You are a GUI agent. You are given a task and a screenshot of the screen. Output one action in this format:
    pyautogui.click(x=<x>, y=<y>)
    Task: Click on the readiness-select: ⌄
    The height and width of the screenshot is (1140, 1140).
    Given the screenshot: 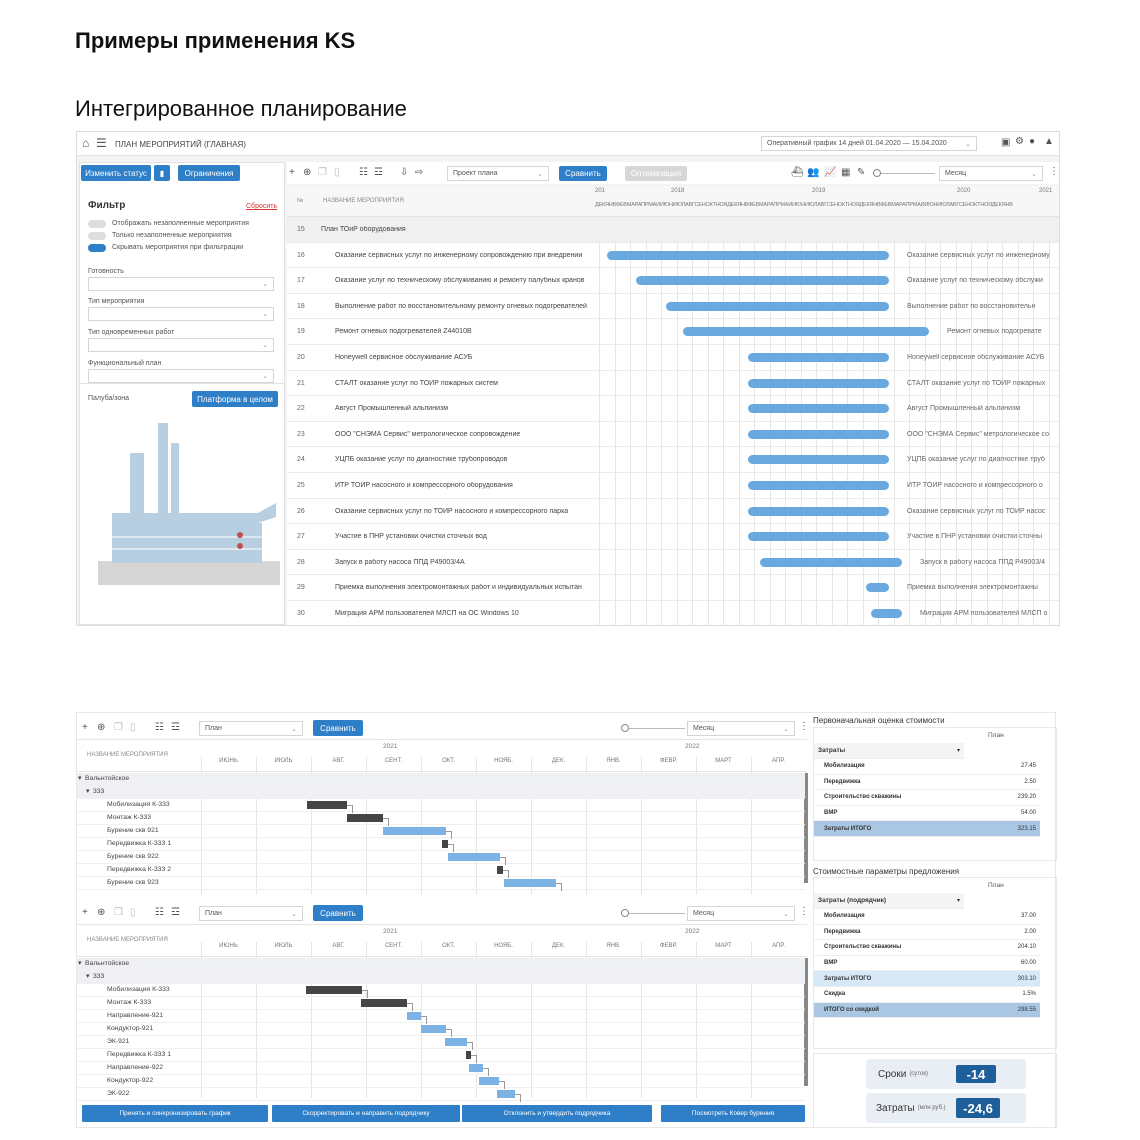 What is the action you would take?
    pyautogui.click(x=181, y=284)
    